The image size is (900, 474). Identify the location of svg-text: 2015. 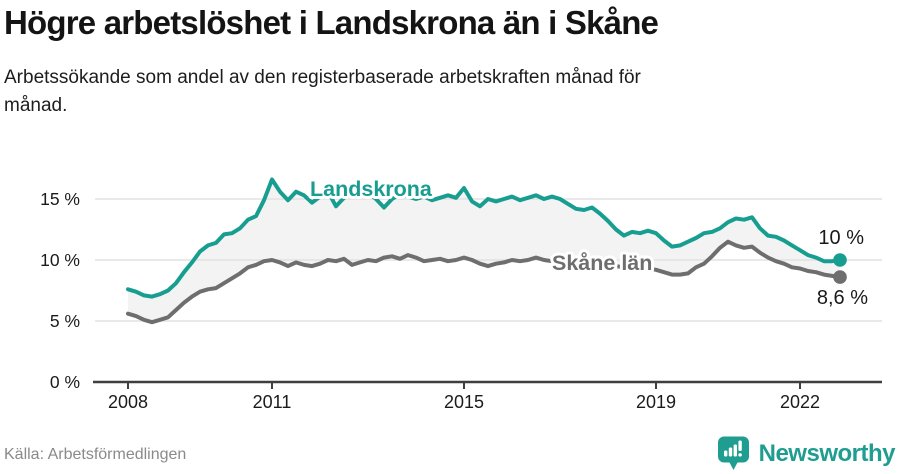
(464, 402).